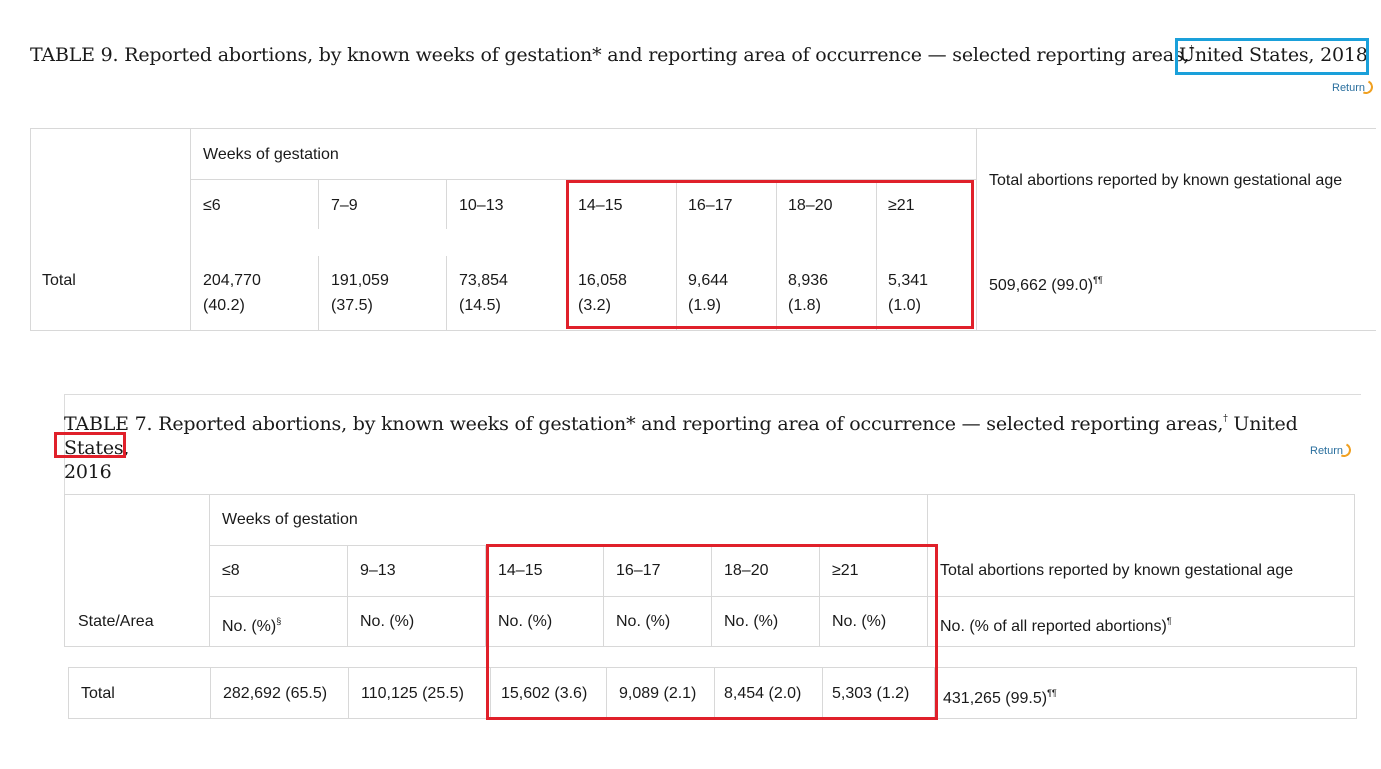  What do you see at coordinates (810, 205) in the screenshot?
I see `table9-col-6: 18–20` at bounding box center [810, 205].